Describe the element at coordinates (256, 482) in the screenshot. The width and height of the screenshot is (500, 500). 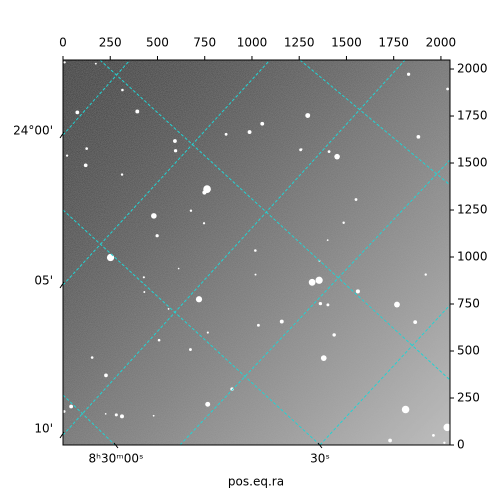
I see `x-axis-label: pos.eq.ra` at that location.